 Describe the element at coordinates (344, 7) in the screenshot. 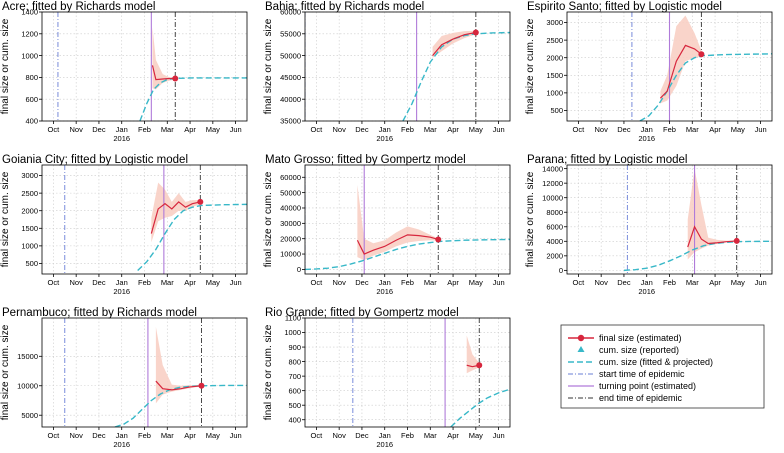

I see `panel-title: Bahia; fitted by Richards model` at that location.